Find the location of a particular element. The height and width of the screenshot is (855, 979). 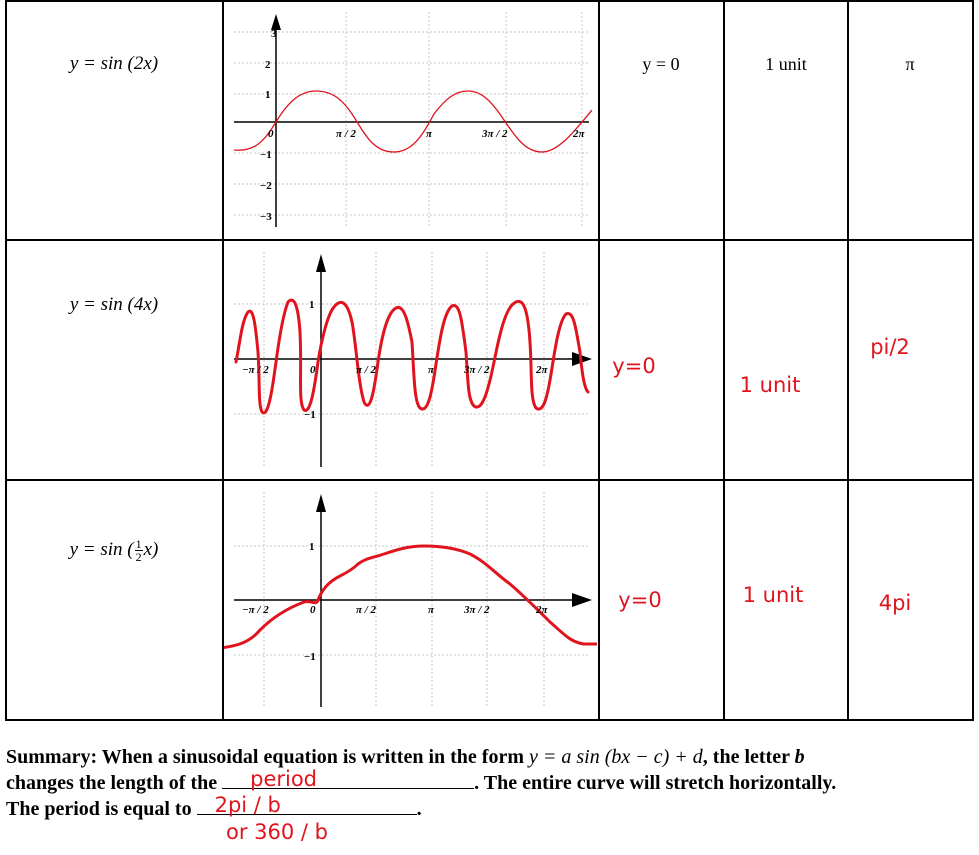

summary-formula: y = a sin (bx − c) + d is located at coordinates (616, 757).